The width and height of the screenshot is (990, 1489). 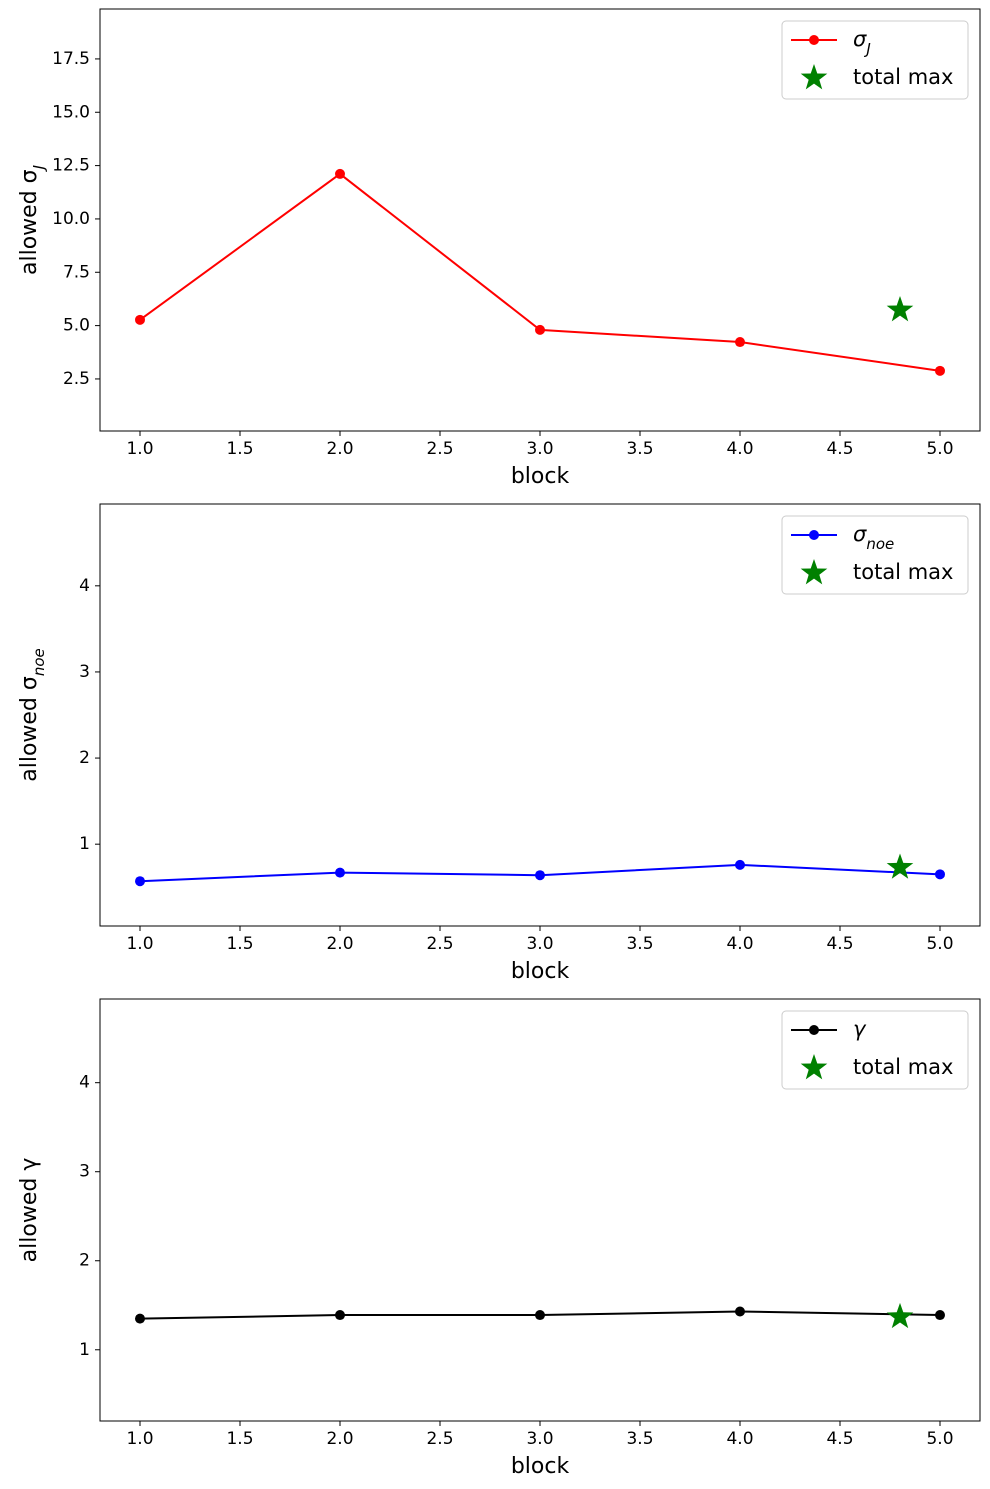 I want to click on series-line, so click(x=540, y=272).